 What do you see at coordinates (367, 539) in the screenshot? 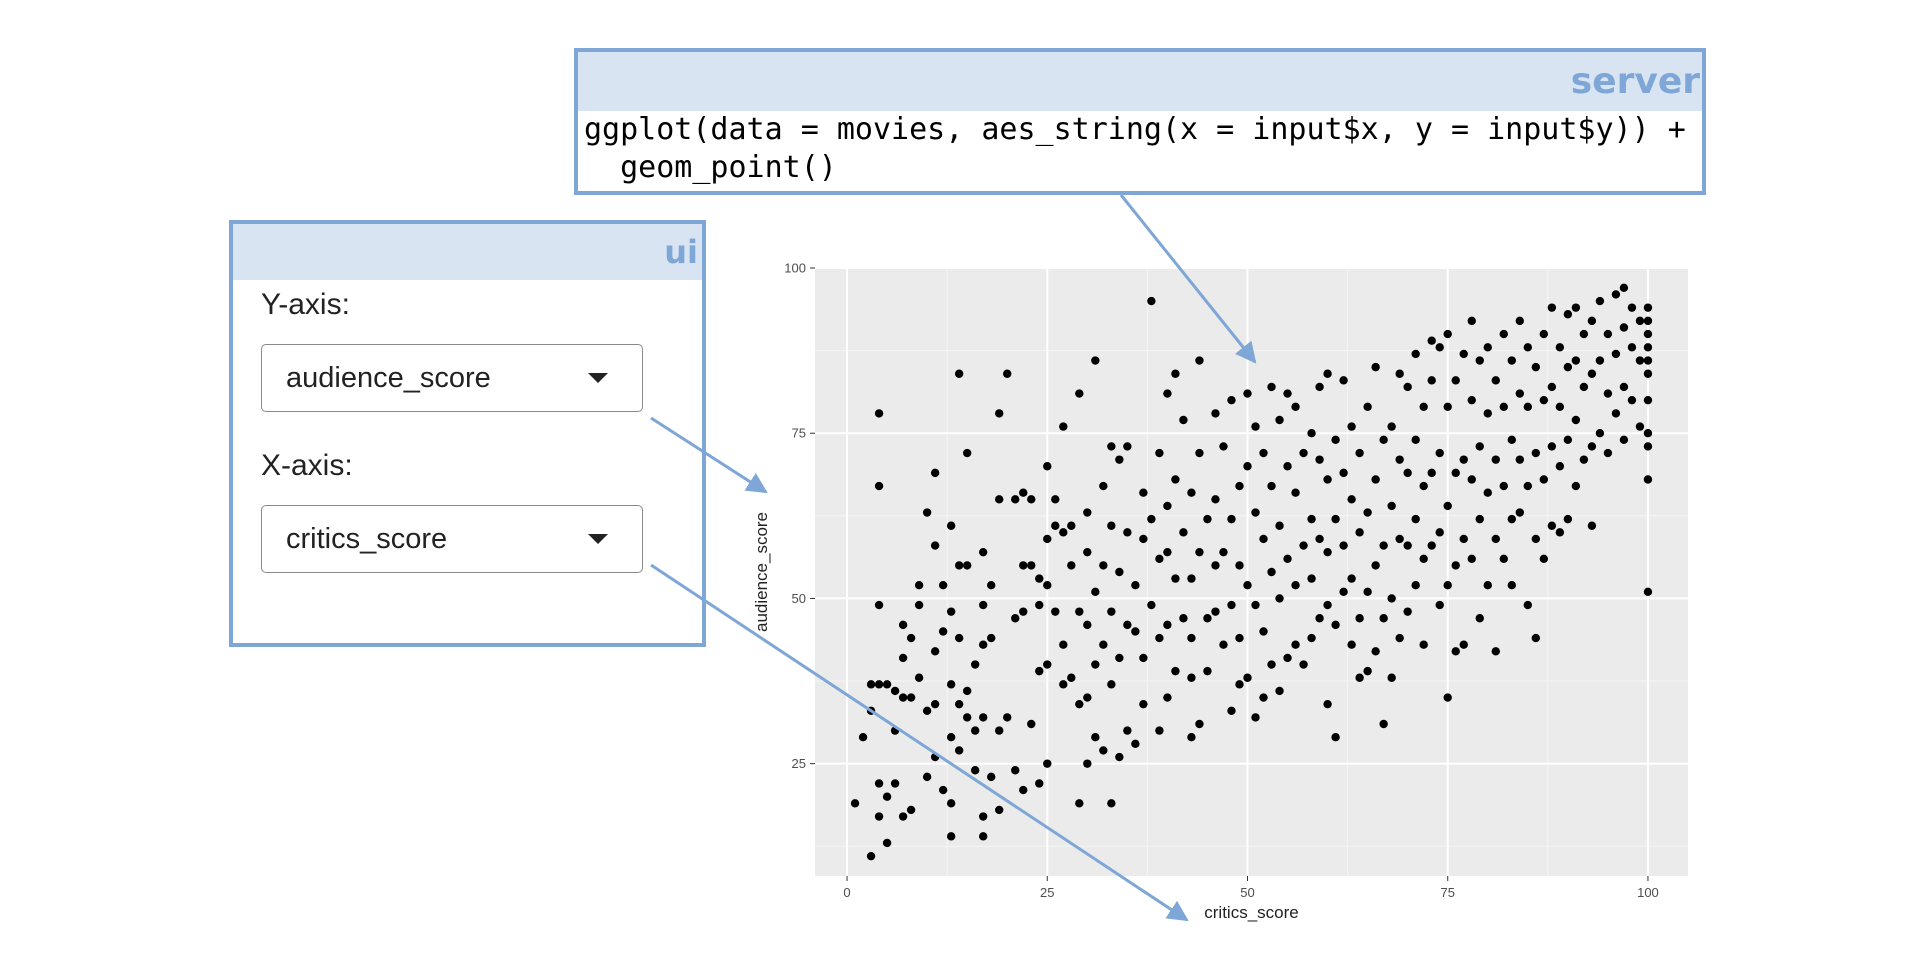
I see `x-axis-select-value: critics_score` at bounding box center [367, 539].